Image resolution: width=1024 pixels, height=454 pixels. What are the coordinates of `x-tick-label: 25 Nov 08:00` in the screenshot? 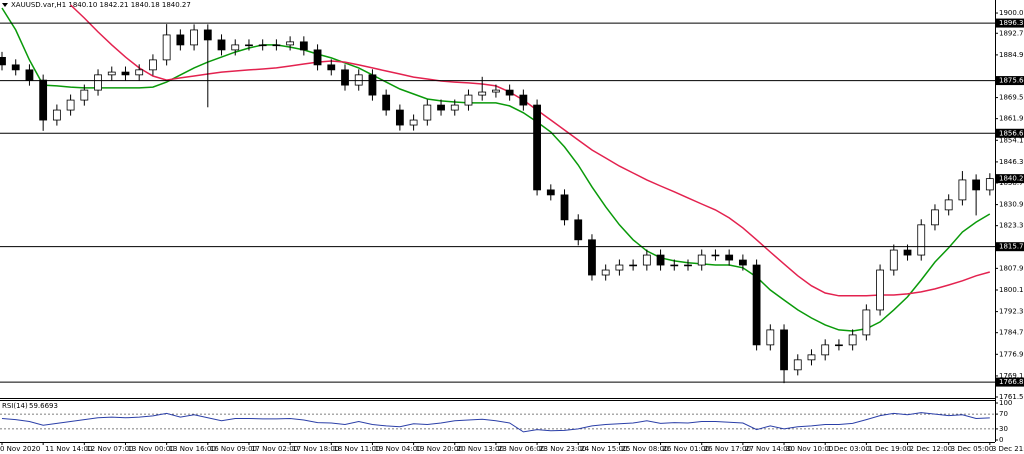 It's located at (644, 449).